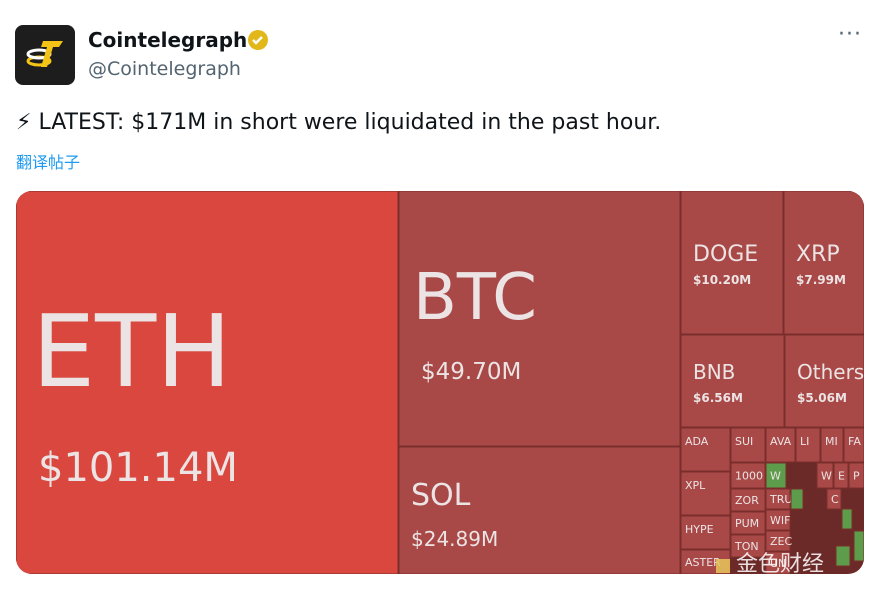 The width and height of the screenshot is (887, 600). I want to click on small-tile-label: ADA, so click(697, 441).